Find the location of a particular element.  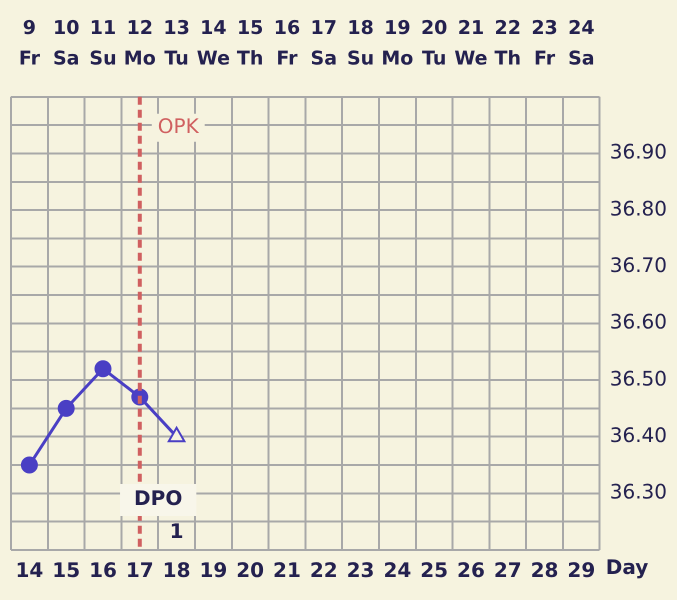

x-tick-label: 26 is located at coordinates (471, 570).